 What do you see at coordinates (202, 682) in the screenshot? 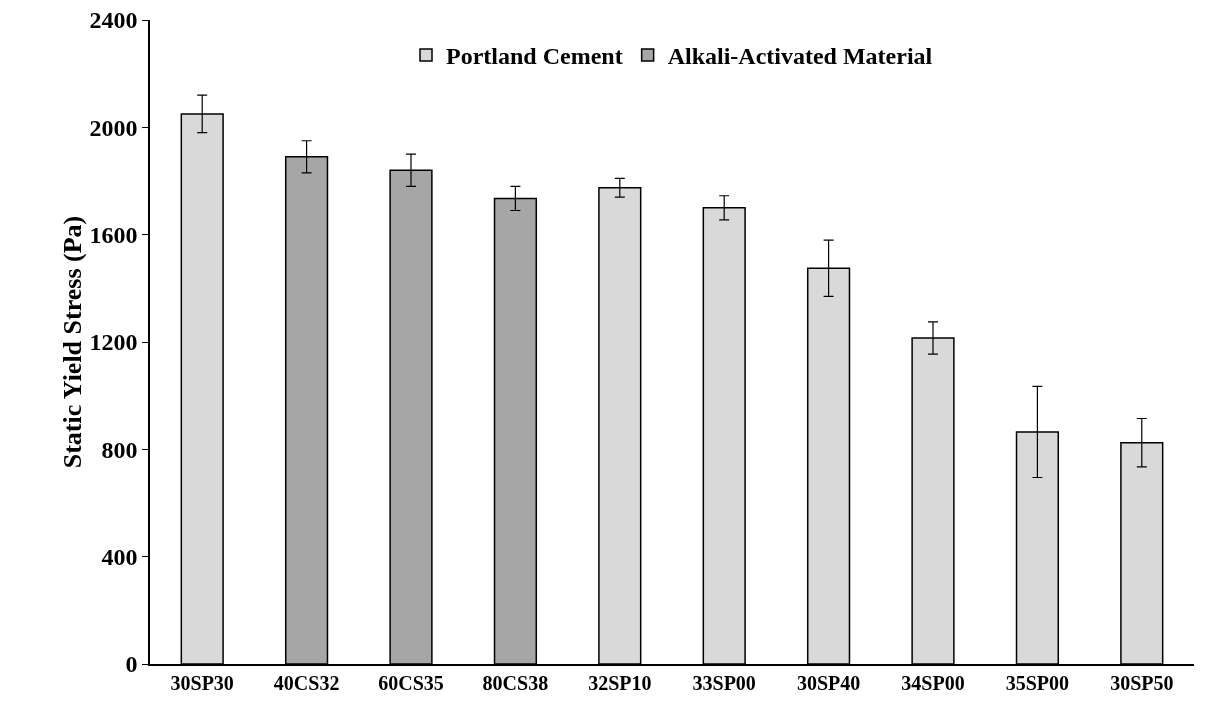
I see `x-tick-label: 30SP30` at bounding box center [202, 682].